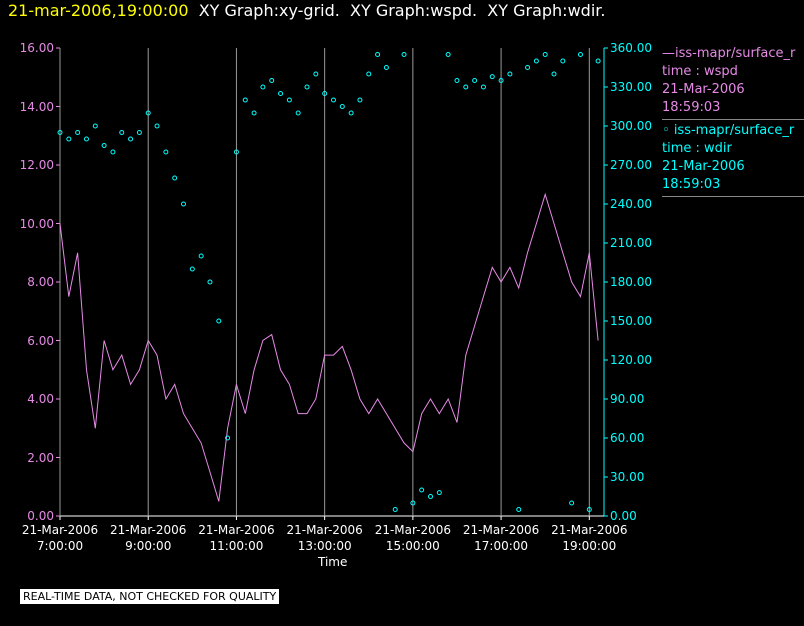 Image resolution: width=804 pixels, height=626 pixels. Describe the element at coordinates (627, 477) in the screenshot. I see `y2-tick-label: 30.00` at that location.